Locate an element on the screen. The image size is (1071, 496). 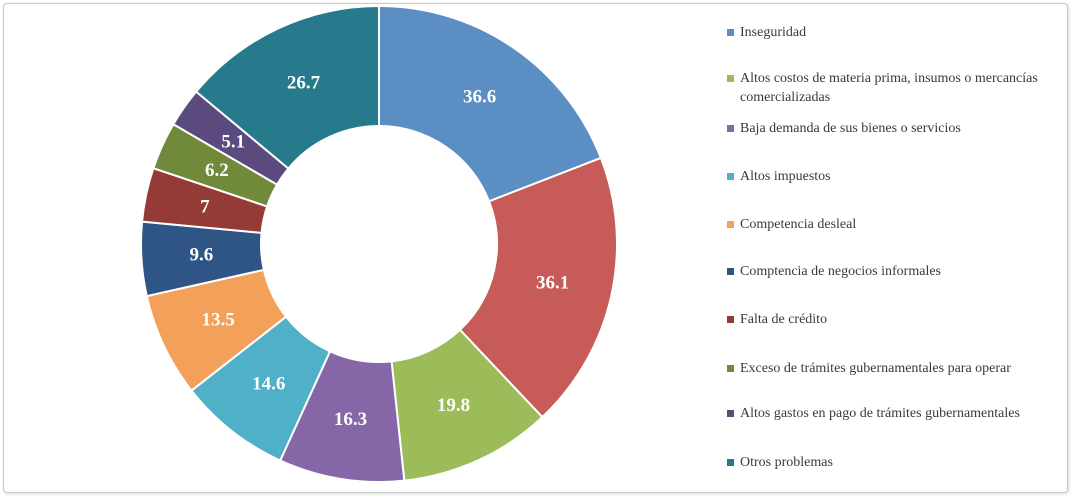
legend-label: Competencia desleal is located at coordinates (798, 224).